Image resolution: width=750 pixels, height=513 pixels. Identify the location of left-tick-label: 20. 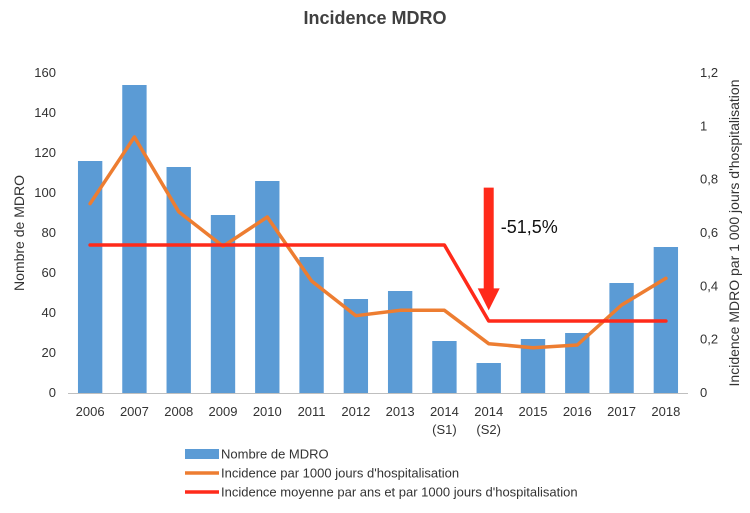
(49, 352).